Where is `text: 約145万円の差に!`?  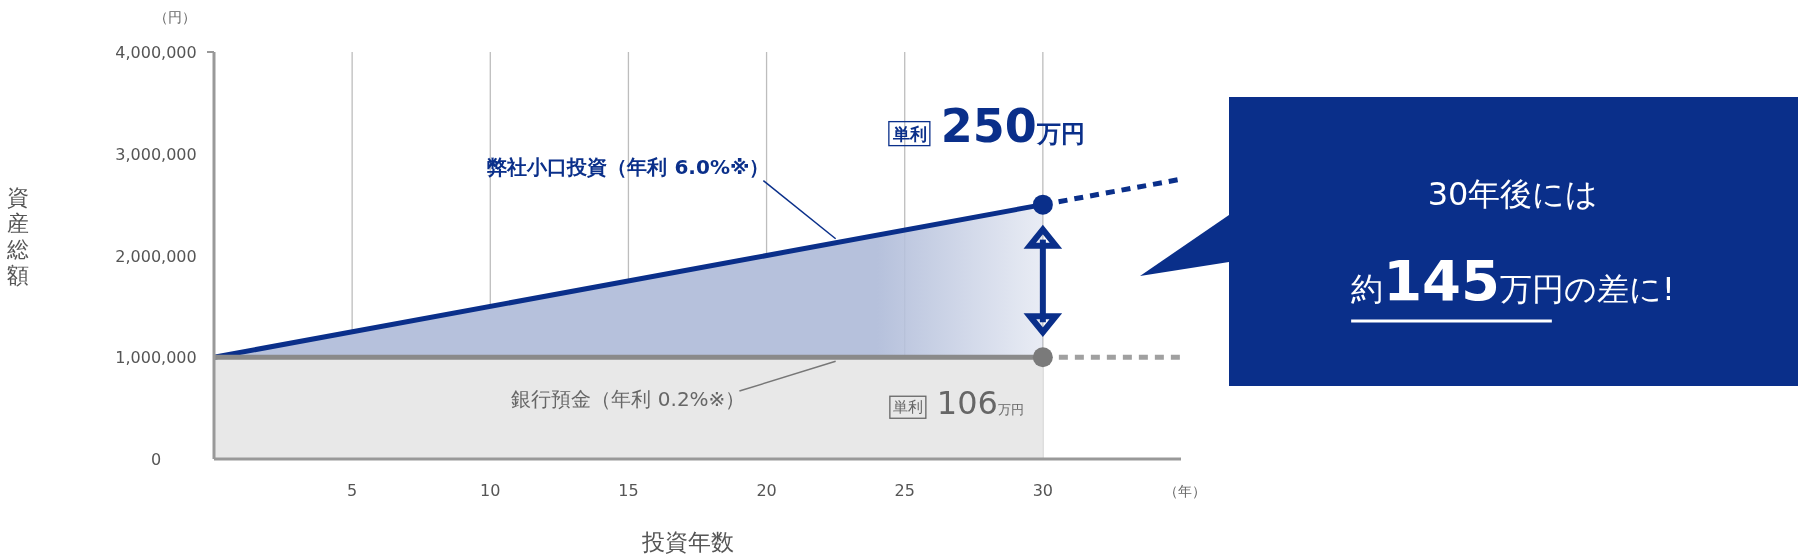
text: 約145万円の差に! is located at coordinates (1513, 280).